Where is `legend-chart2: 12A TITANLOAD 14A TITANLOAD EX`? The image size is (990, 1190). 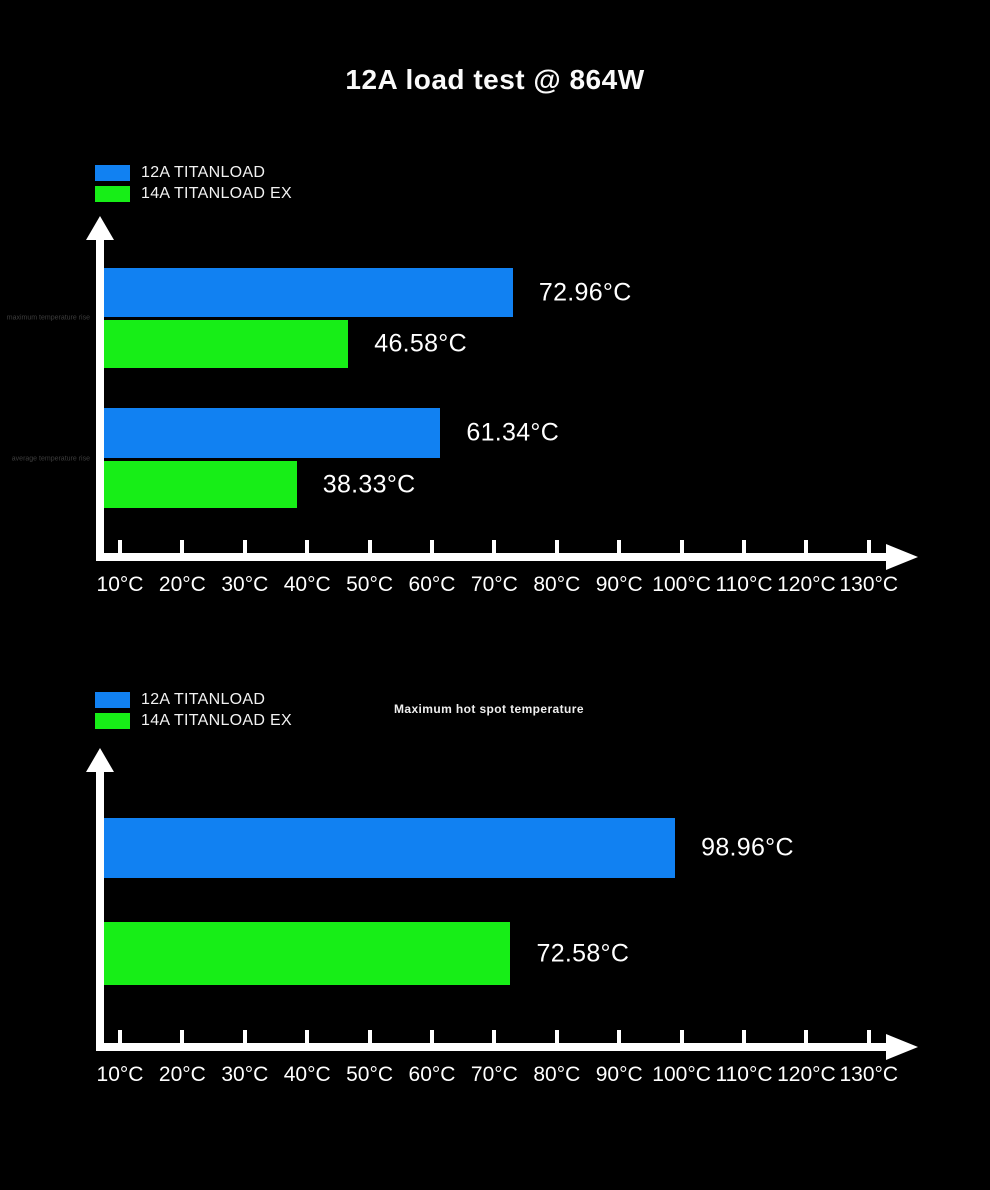 legend-chart2: 12A TITANLOAD 14A TITANLOAD EX is located at coordinates (193, 710).